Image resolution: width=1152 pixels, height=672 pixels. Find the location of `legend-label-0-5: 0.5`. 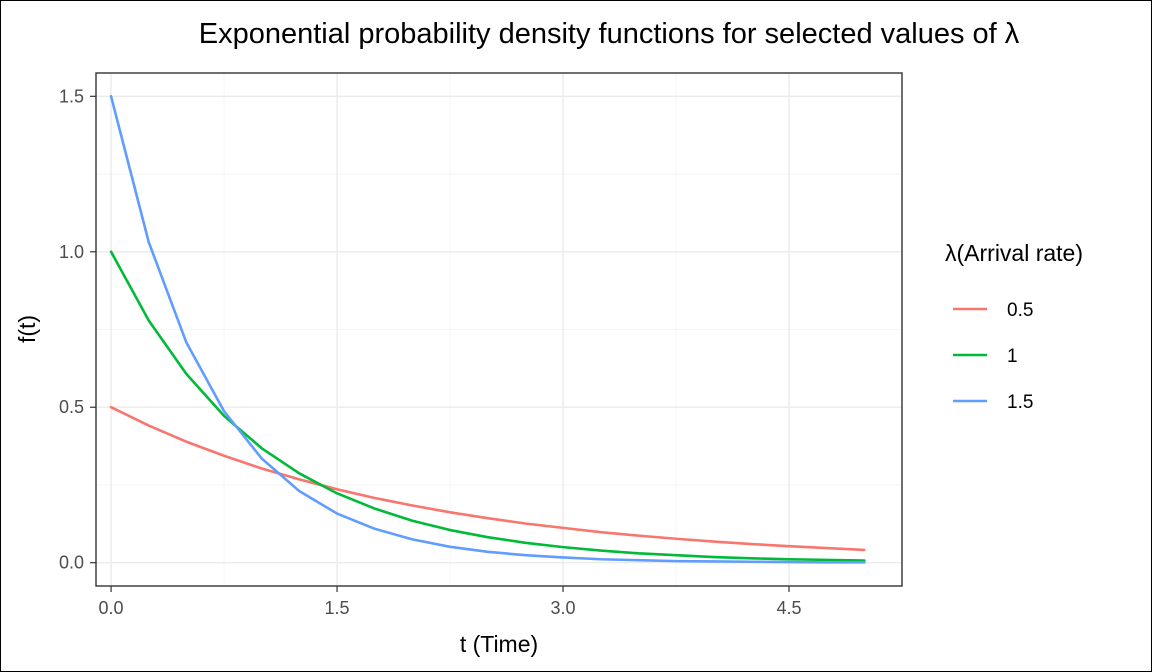

legend-label-0-5: 0.5 is located at coordinates (1020, 310).